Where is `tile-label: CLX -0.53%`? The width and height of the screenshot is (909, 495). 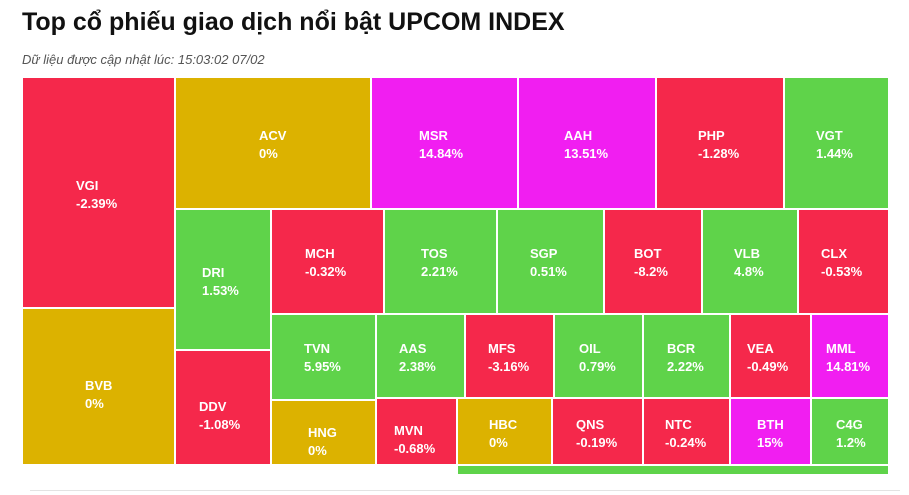
tile-label: CLX -0.53% is located at coordinates (841, 263).